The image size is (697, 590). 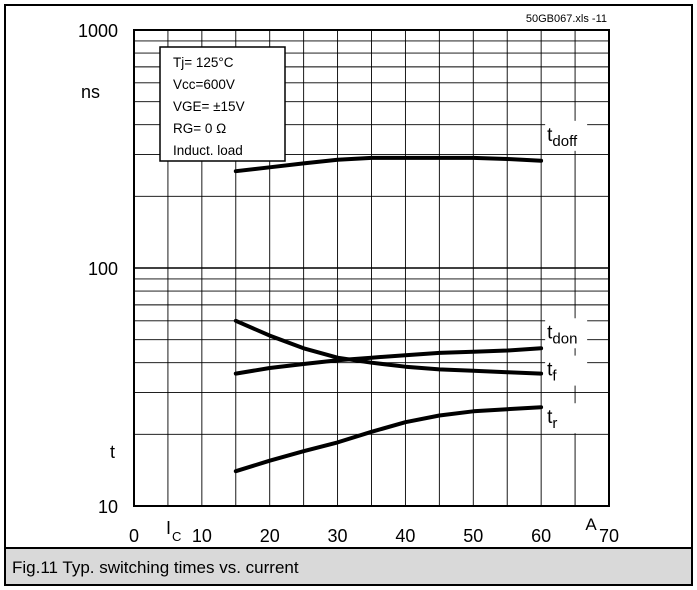 What do you see at coordinates (176, 536) in the screenshot?
I see `x-axis-label-subscript: C` at bounding box center [176, 536].